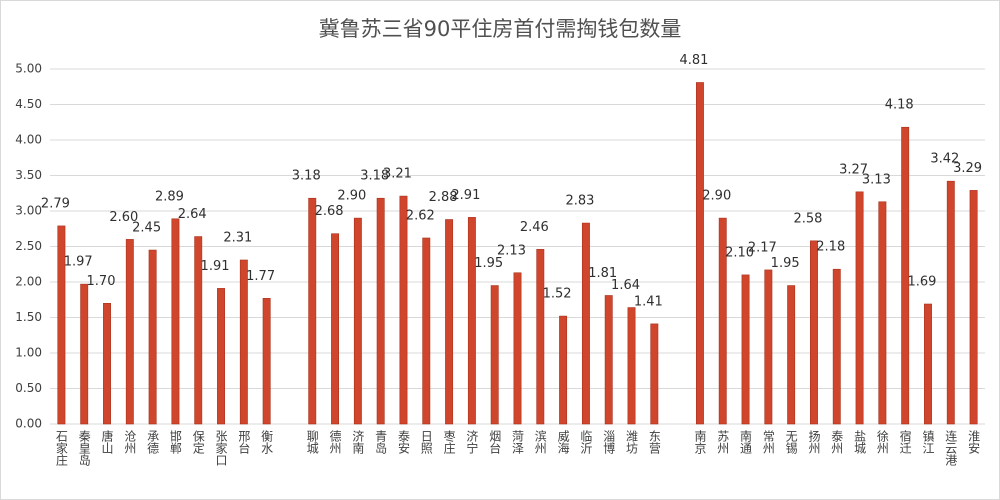 Image resolution: width=1000 pixels, height=500 pixels. What do you see at coordinates (329, 211) in the screenshot?
I see `value-label: 2.68` at bounding box center [329, 211].